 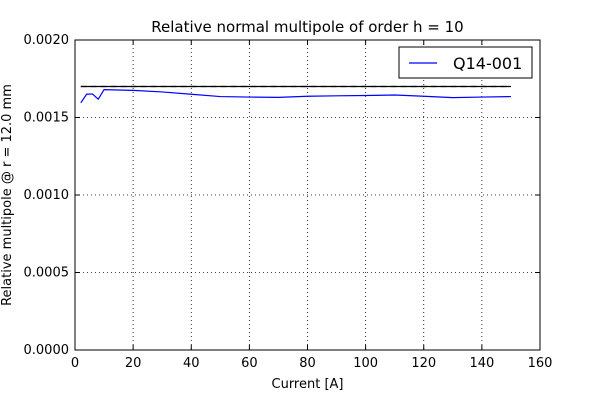 I want to click on x-tick-label: 20, so click(x=133, y=363).